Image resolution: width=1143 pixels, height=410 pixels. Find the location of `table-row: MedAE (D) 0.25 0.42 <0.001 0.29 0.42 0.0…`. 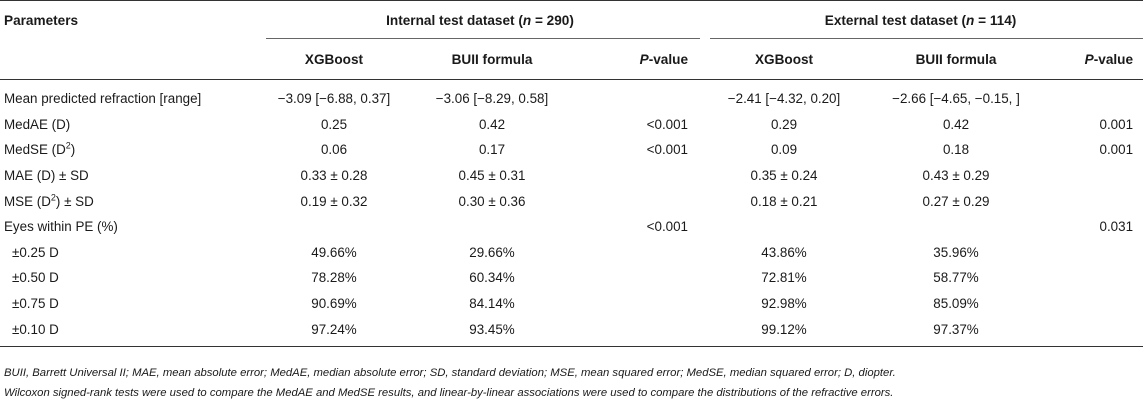

table-row: MedAE (D) 0.25 0.42 <0.001 0.29 0.42 0.0… is located at coordinates (571, 125).